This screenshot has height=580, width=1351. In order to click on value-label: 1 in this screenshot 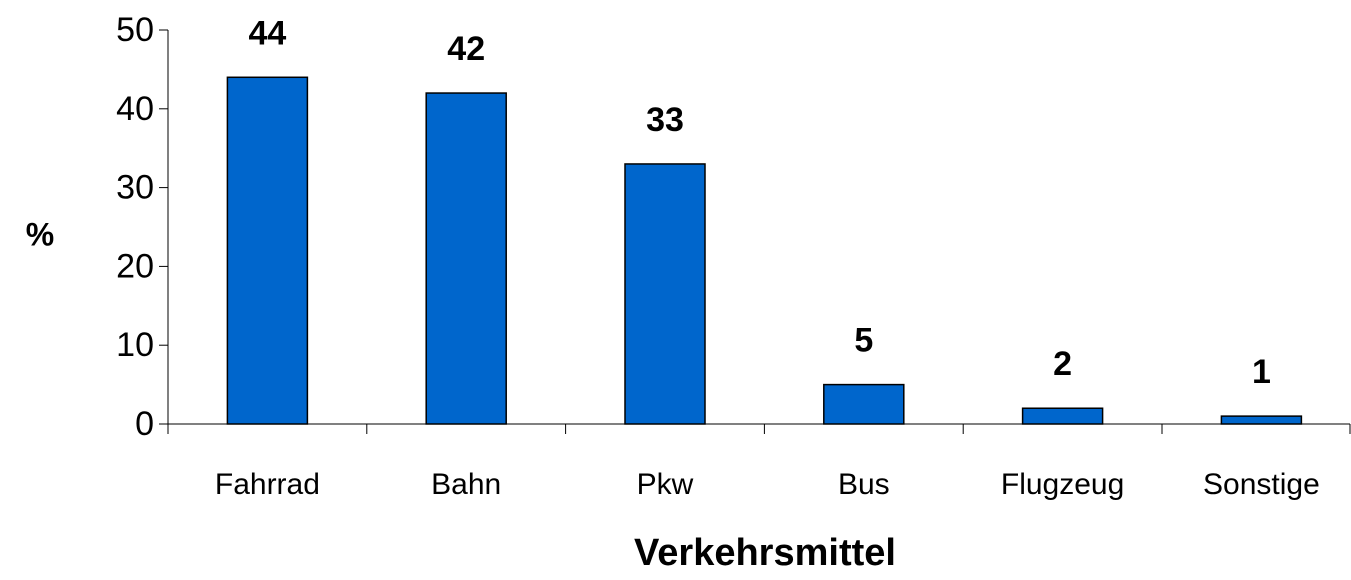, I will do `click(1261, 372)`.